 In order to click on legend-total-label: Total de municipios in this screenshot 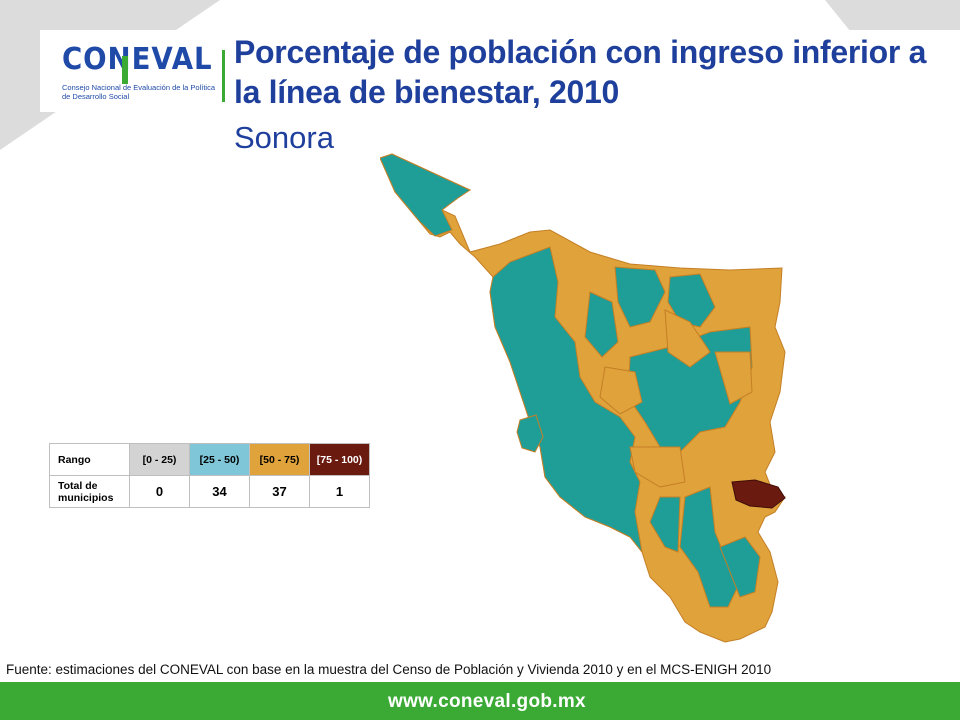, I will do `click(89, 491)`.